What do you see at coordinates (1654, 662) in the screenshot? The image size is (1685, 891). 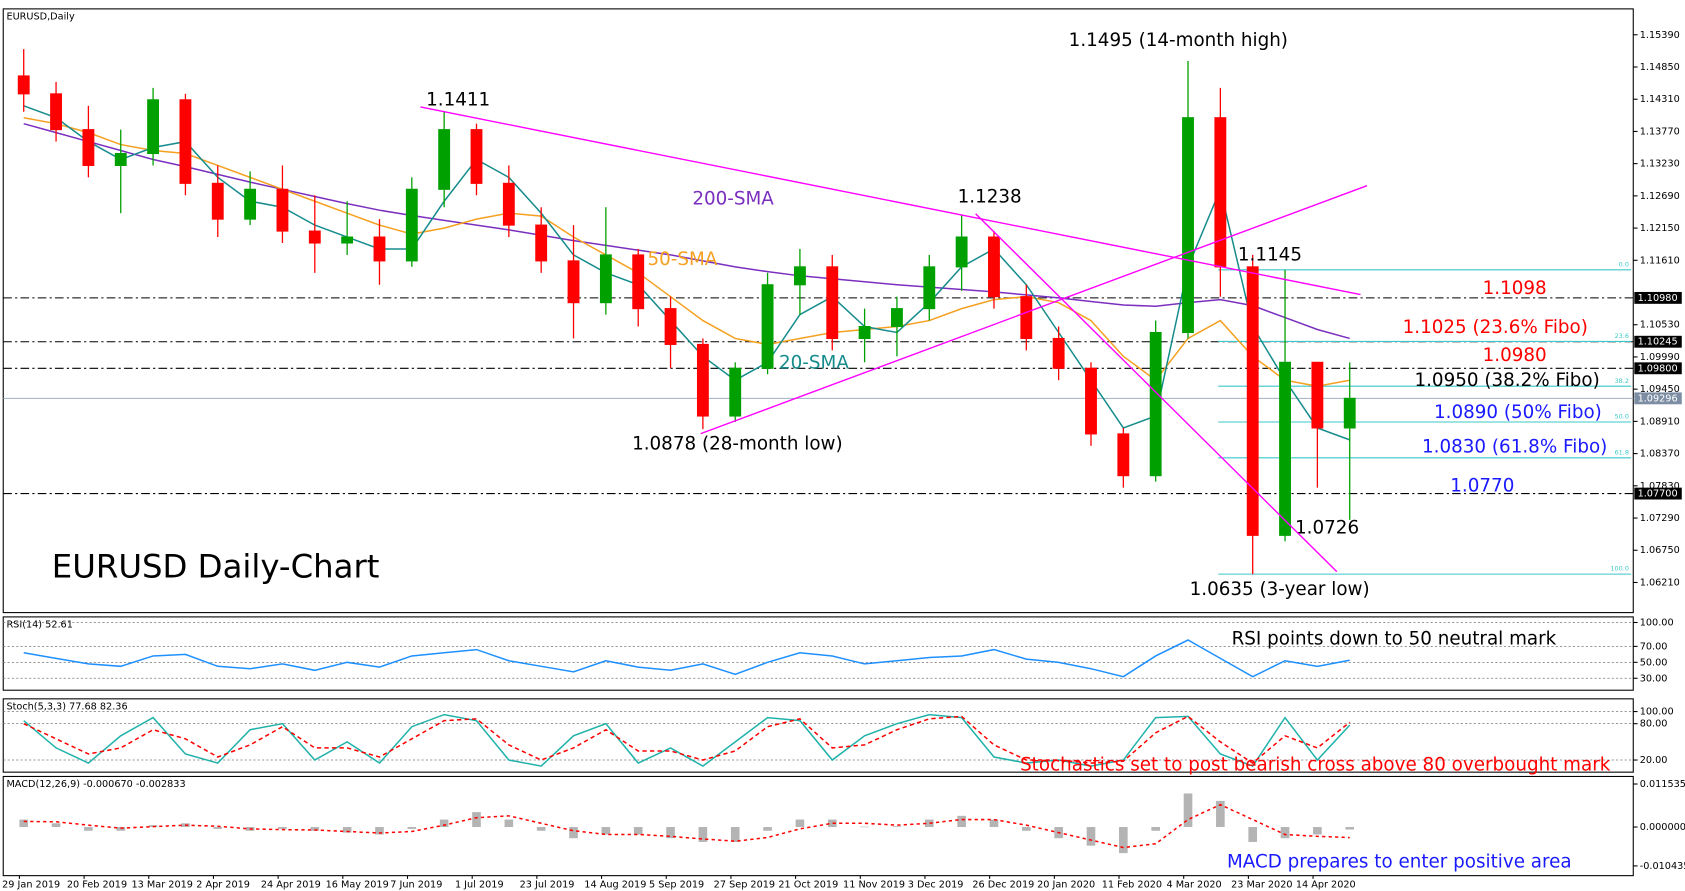 I see `y-tick-label: 50.00` at bounding box center [1654, 662].